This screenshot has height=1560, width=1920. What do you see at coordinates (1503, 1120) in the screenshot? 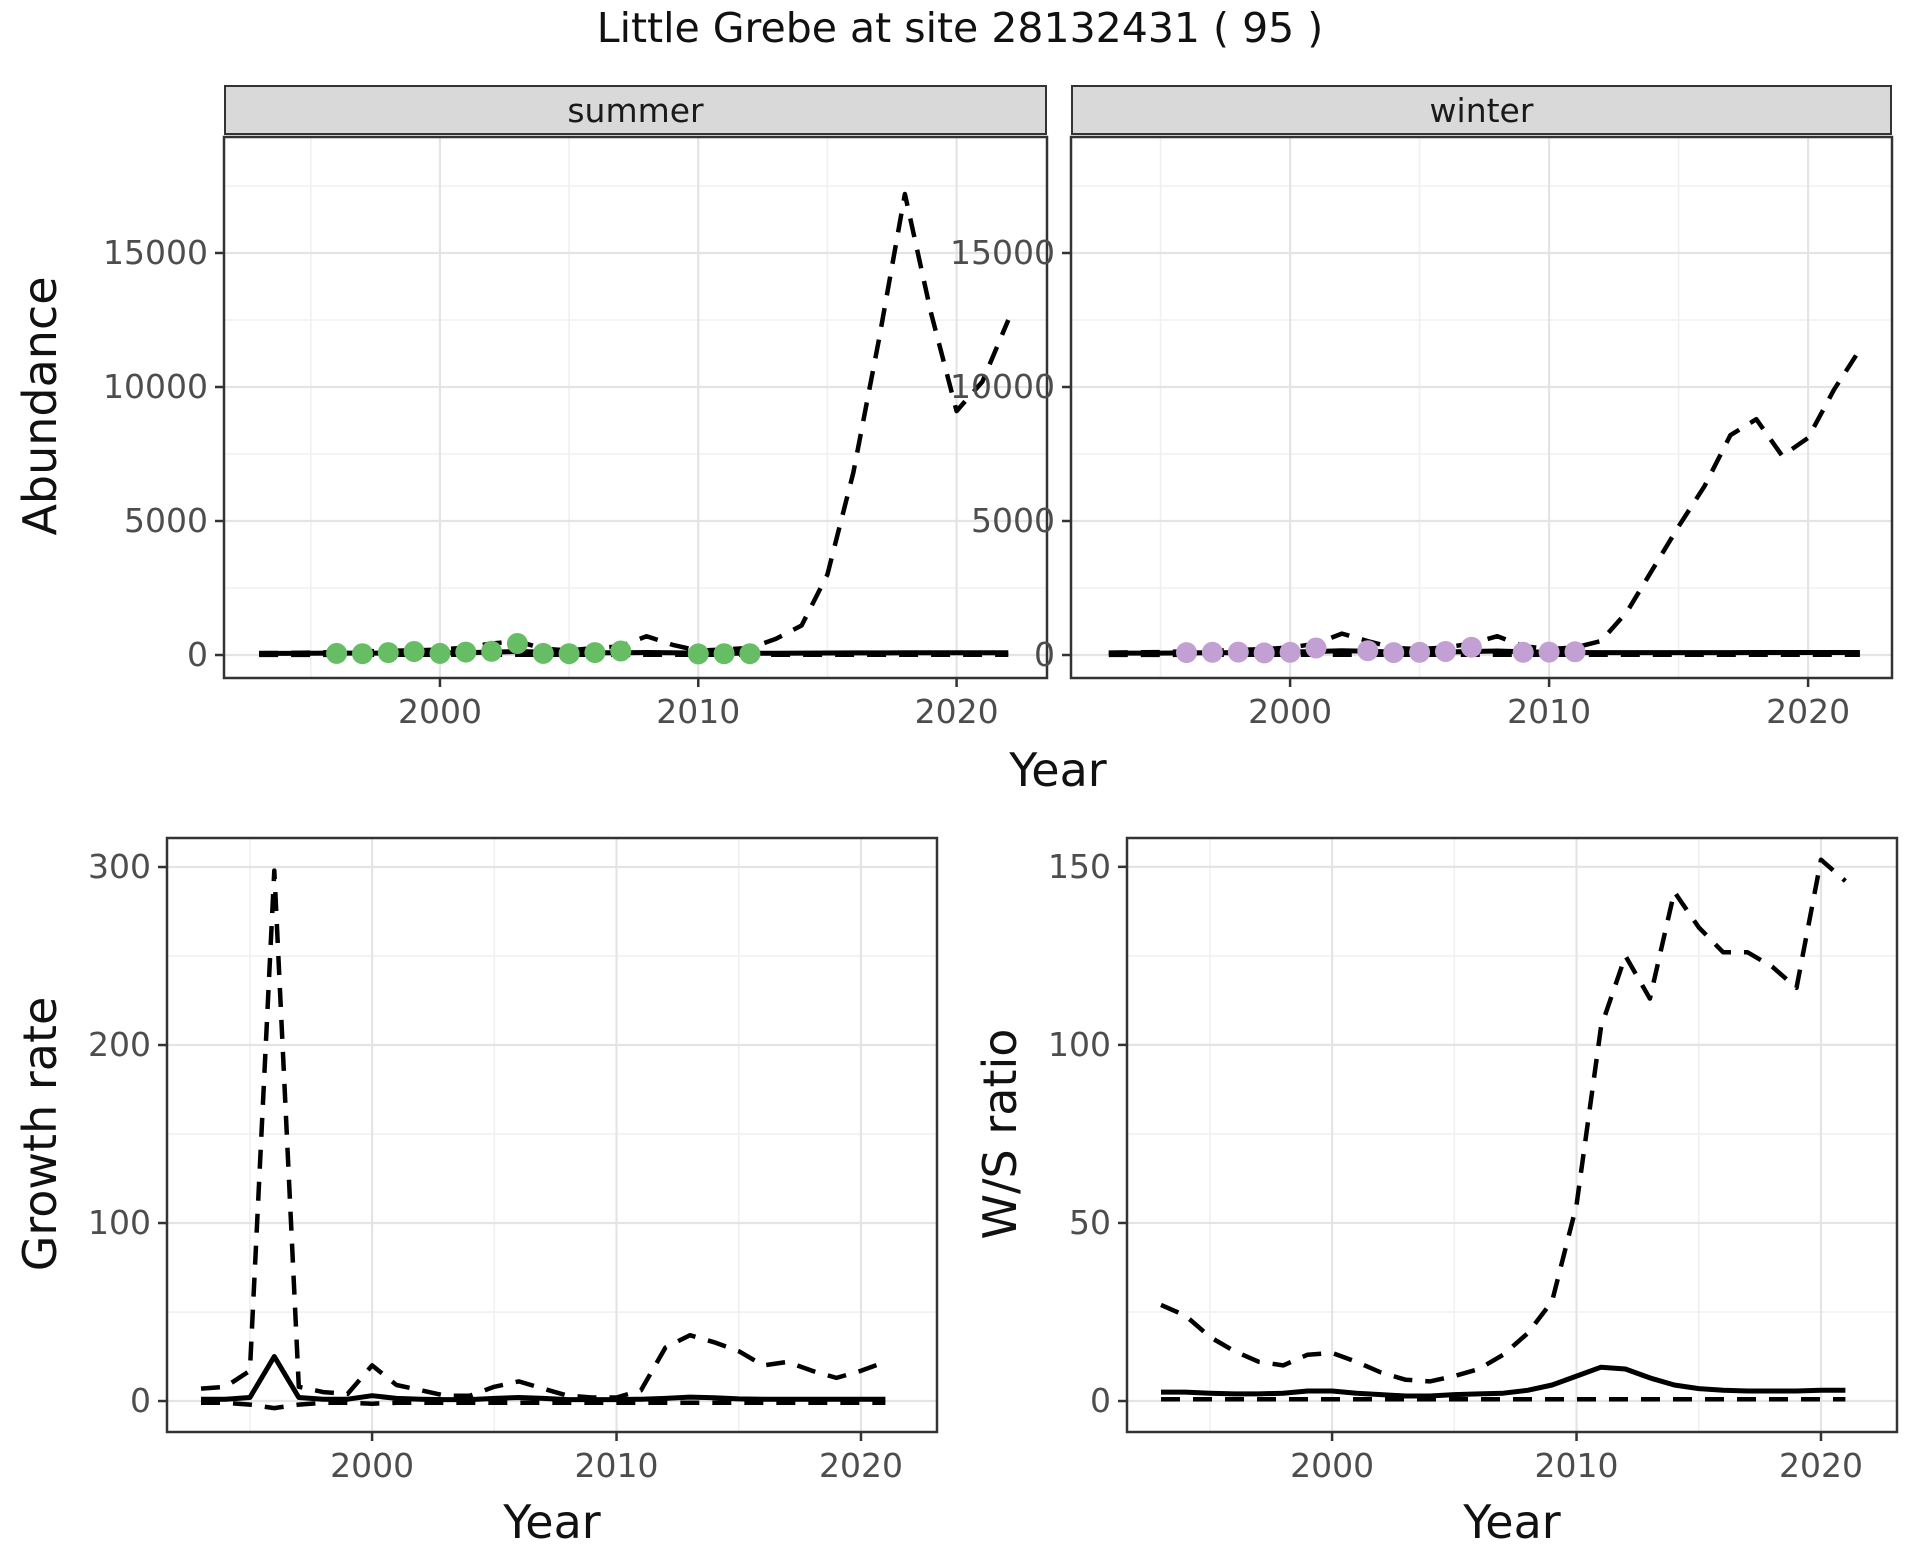
I see `ws_ratio-upper_ci-line` at bounding box center [1503, 1120].